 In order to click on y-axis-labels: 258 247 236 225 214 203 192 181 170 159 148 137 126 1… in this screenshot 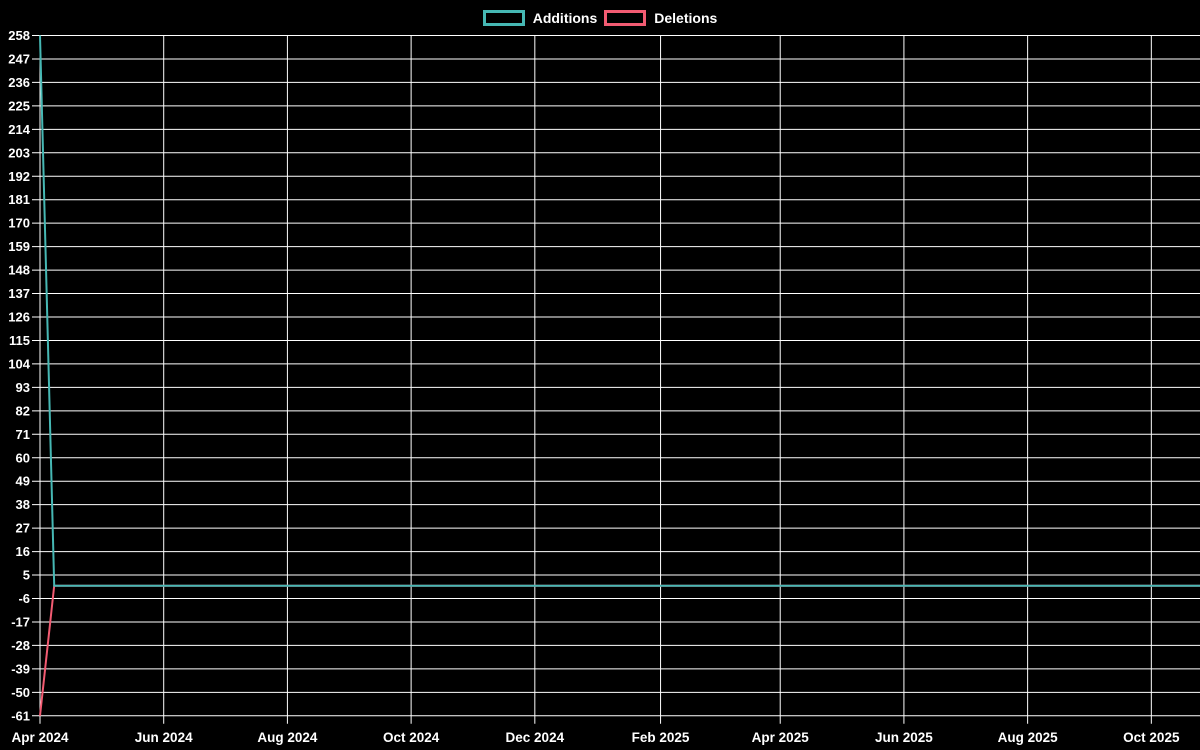, I will do `click(19, 375)`.